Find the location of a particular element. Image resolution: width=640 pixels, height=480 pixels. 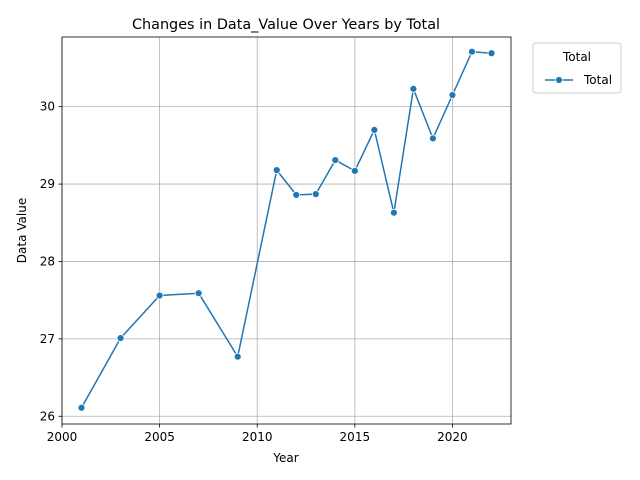

y-tick-label: 28 is located at coordinates (47, 261).